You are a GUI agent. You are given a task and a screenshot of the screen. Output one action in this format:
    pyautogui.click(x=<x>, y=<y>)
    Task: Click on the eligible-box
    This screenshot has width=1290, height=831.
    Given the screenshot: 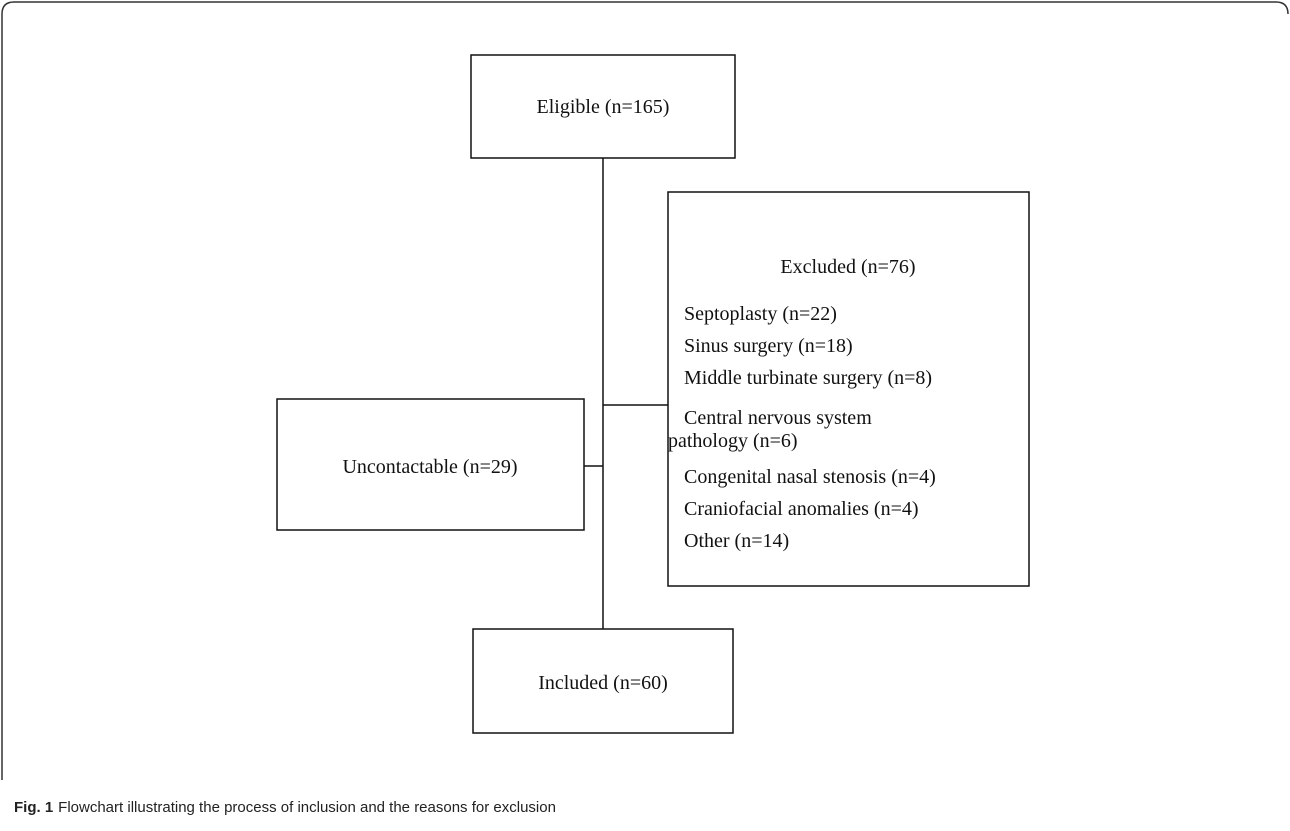 What is the action you would take?
    pyautogui.click(x=603, y=106)
    